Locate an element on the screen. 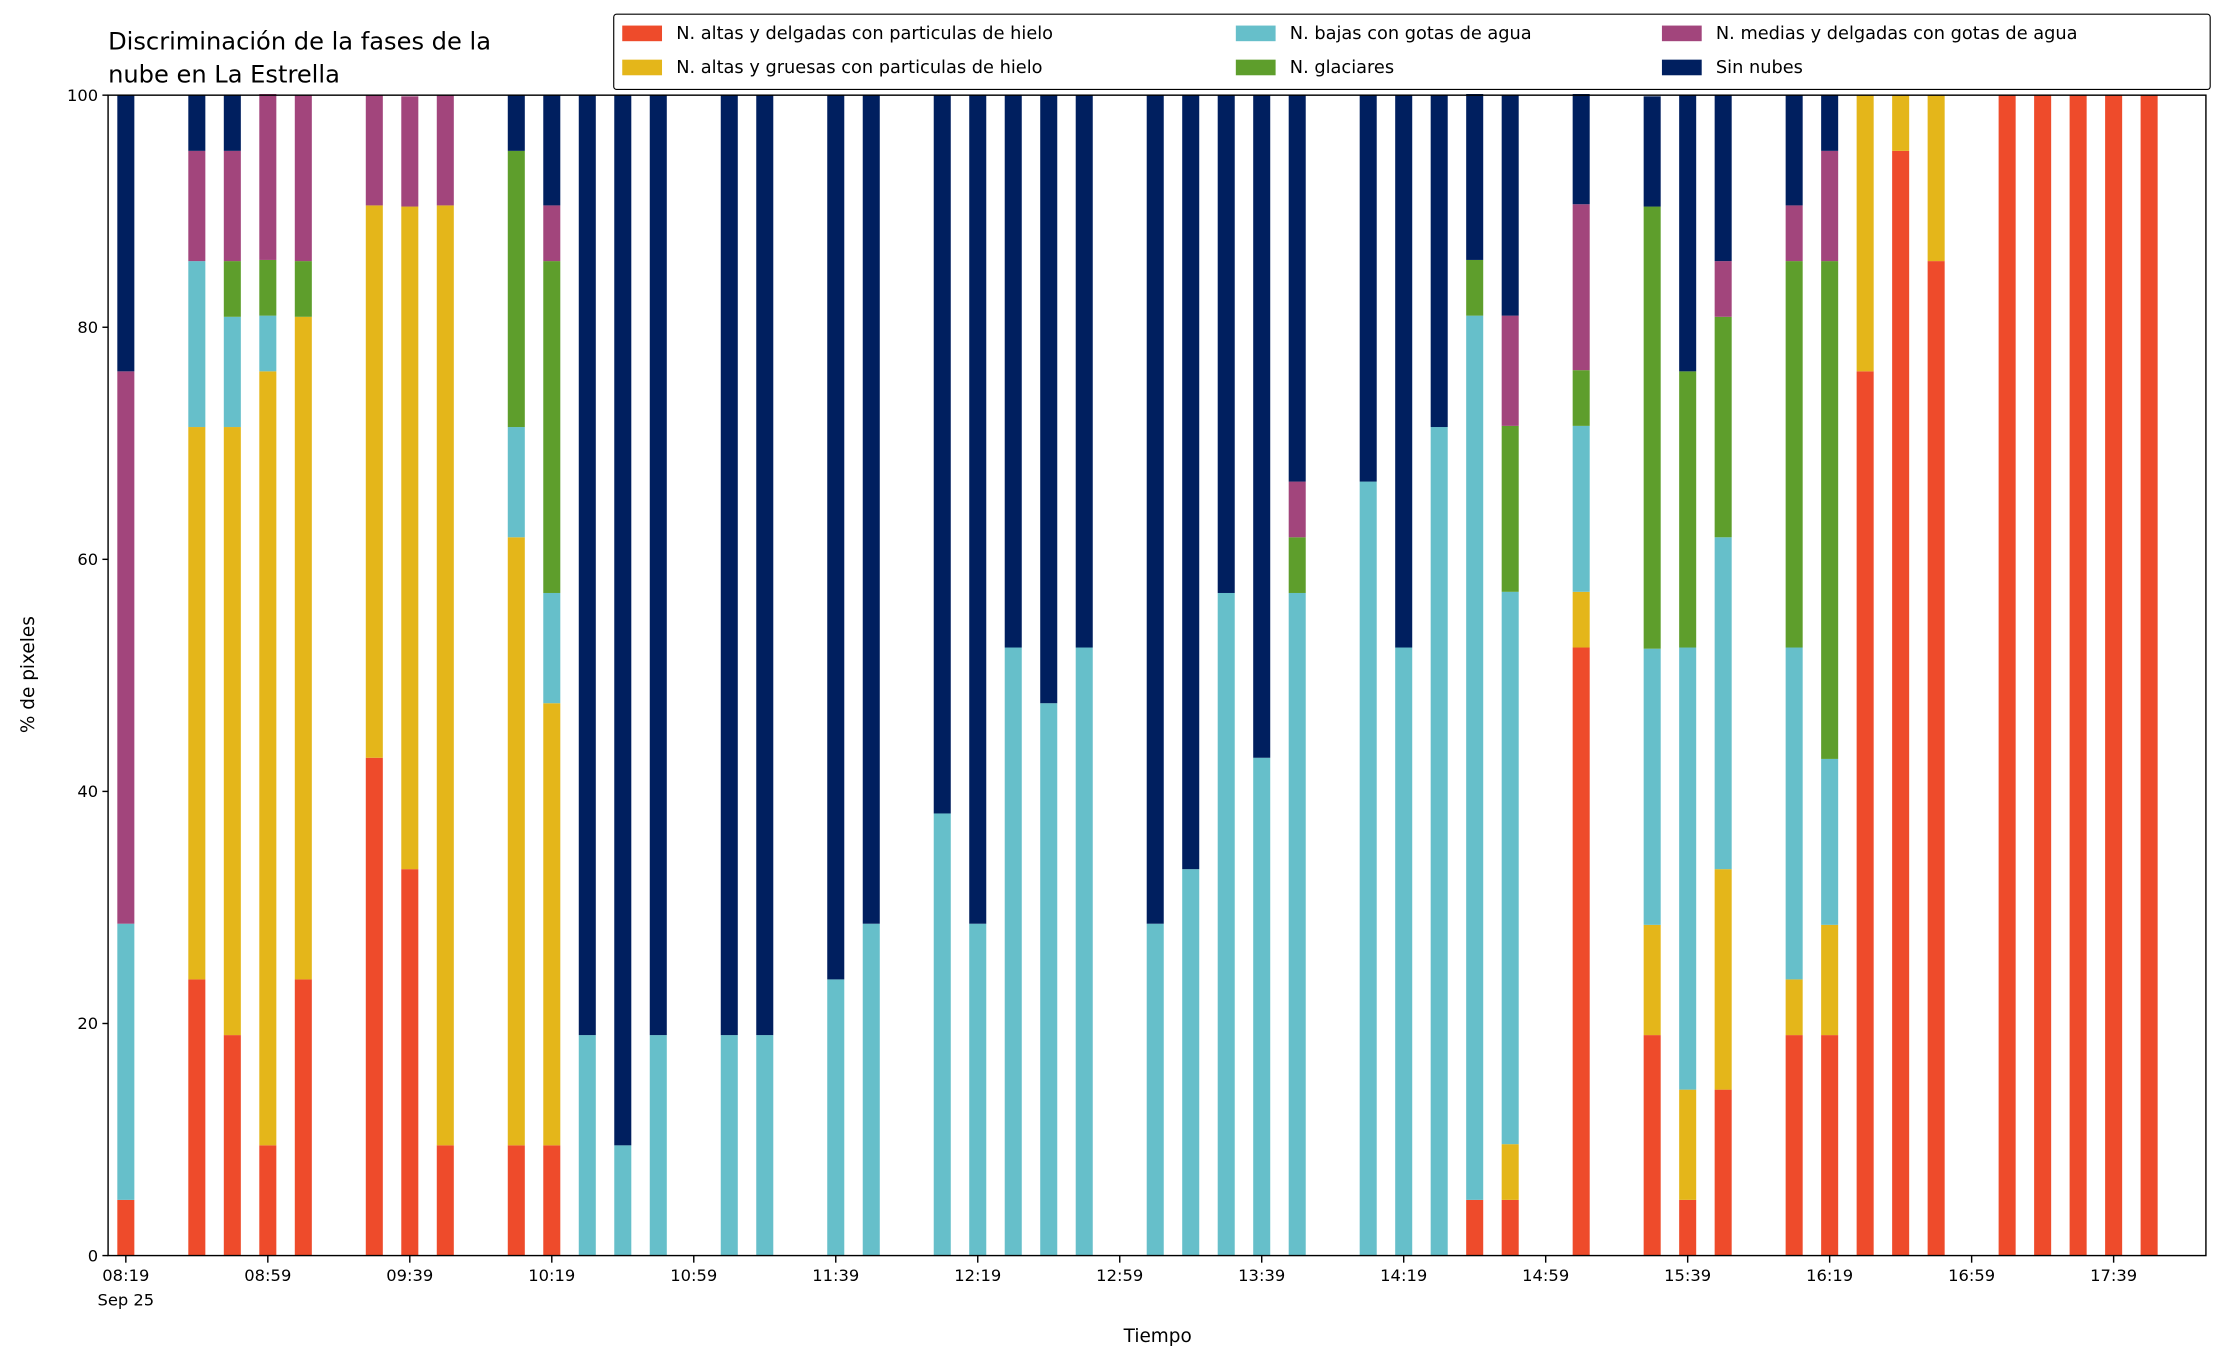 The image size is (2216, 1359). x-date-label: Sep 25 is located at coordinates (125, 1299).